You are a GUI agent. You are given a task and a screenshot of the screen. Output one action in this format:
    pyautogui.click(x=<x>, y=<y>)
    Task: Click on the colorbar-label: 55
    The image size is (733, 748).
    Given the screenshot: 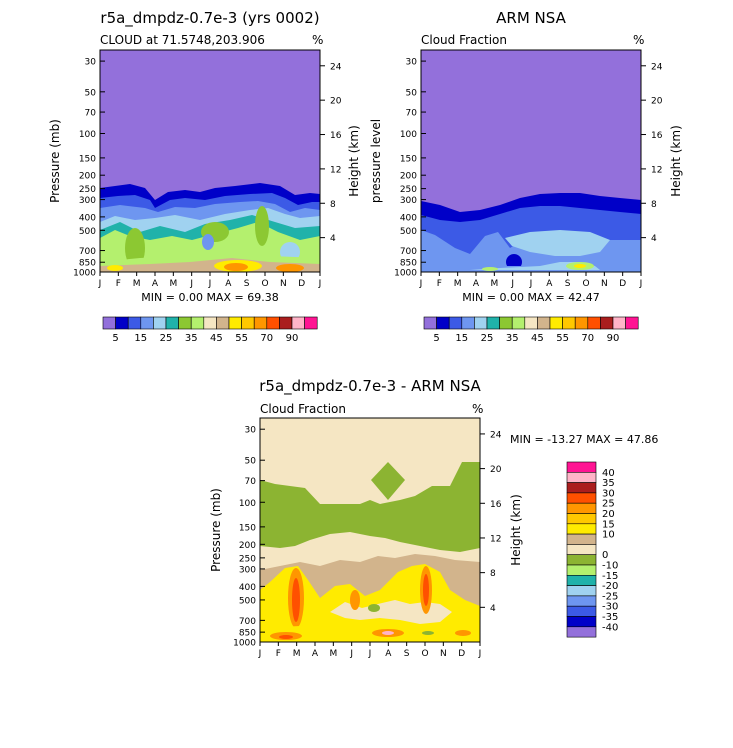 What is the action you would take?
    pyautogui.click(x=241, y=338)
    